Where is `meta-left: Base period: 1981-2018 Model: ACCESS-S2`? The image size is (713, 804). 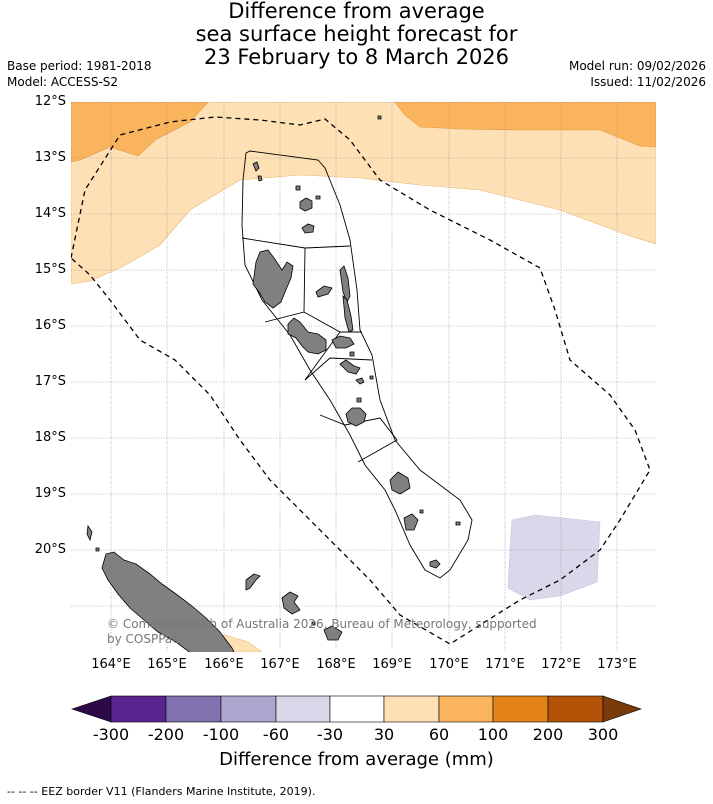
meta-left: Base period: 1981-2018 Model: ACCESS-S2 is located at coordinates (79, 74).